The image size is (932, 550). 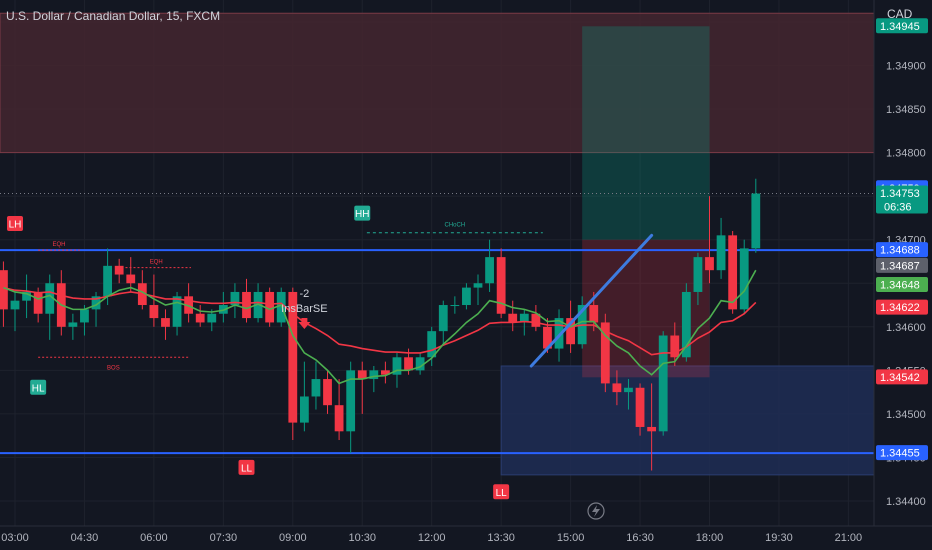 I want to click on swing-label-ll: LL, so click(x=501, y=492).